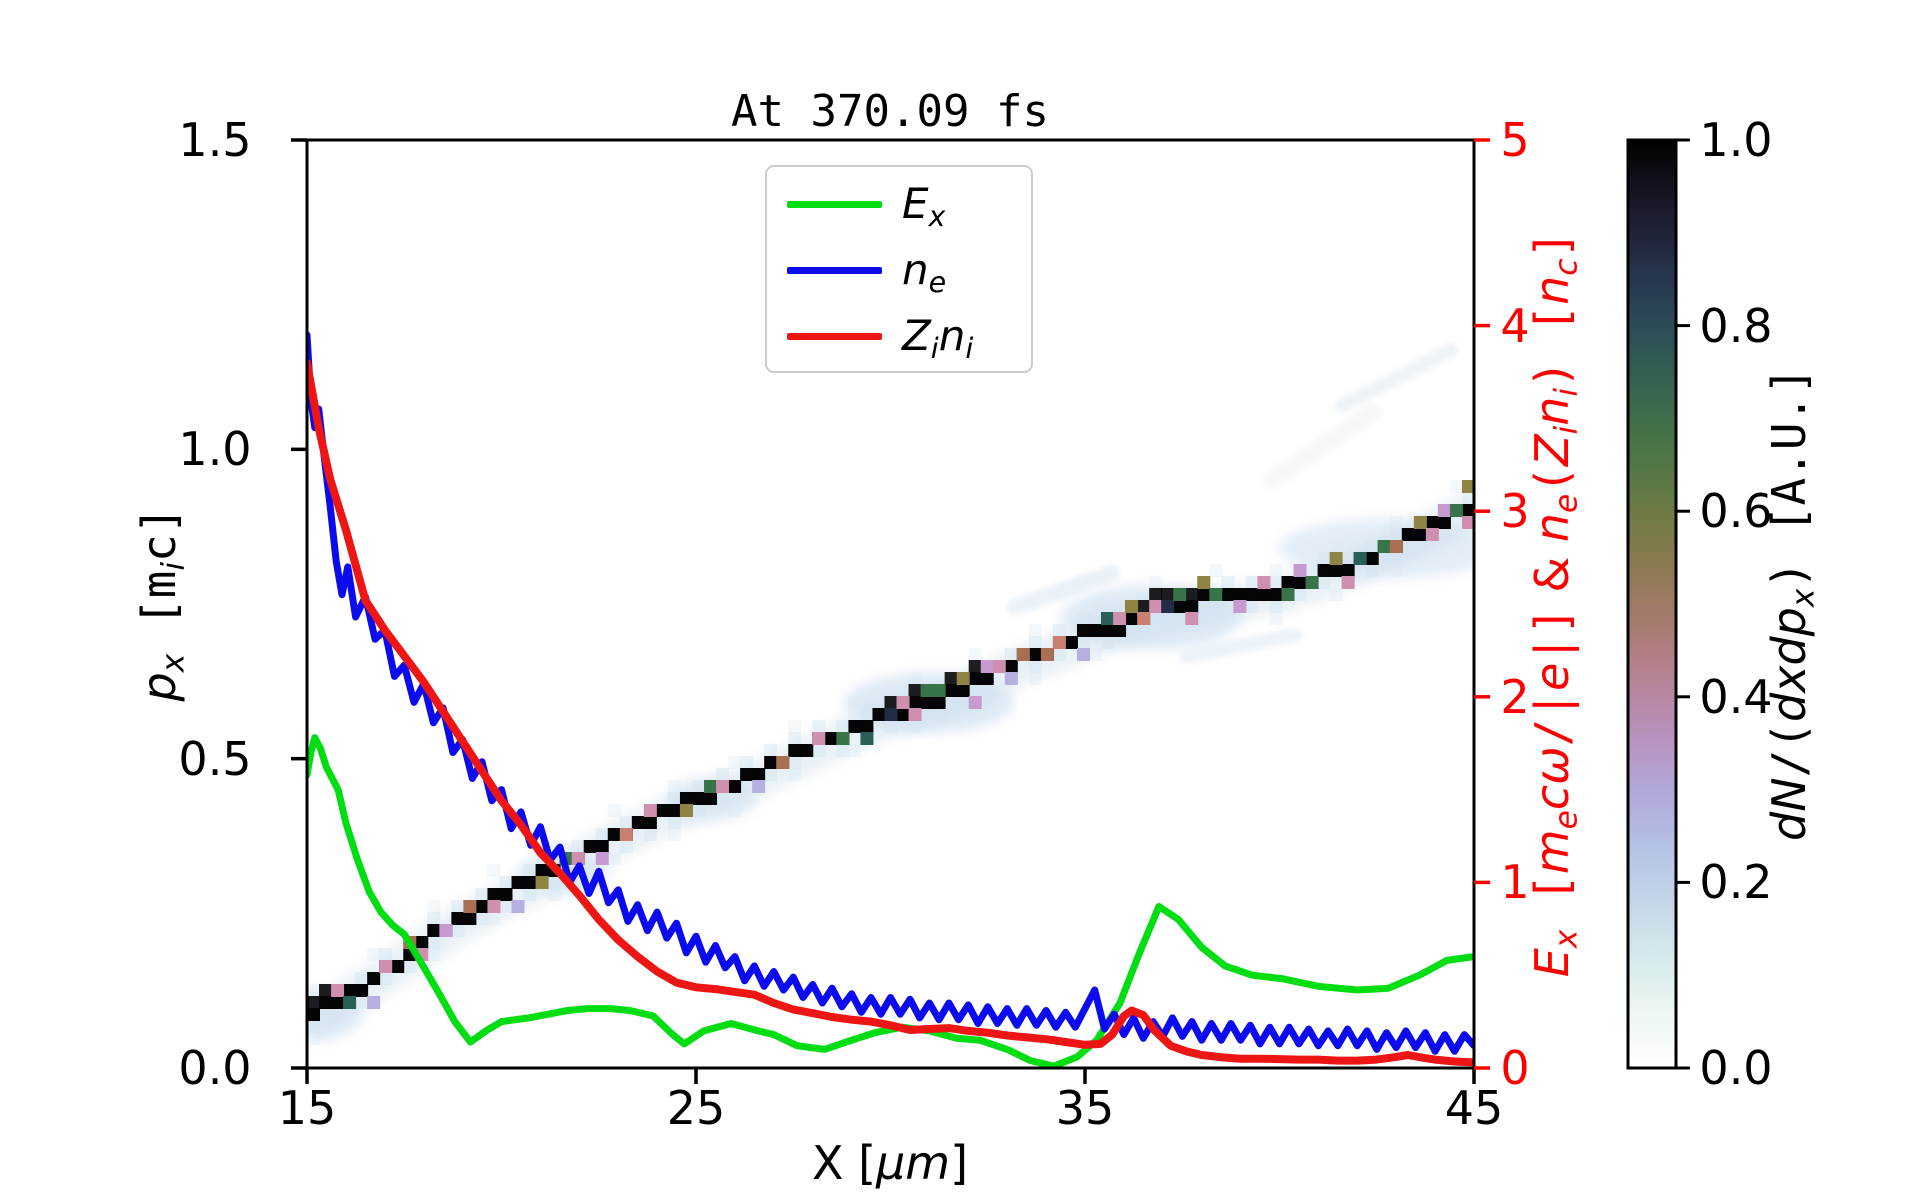  Describe the element at coordinates (924, 272) in the screenshot. I see `legend-label-ne: ne` at that location.